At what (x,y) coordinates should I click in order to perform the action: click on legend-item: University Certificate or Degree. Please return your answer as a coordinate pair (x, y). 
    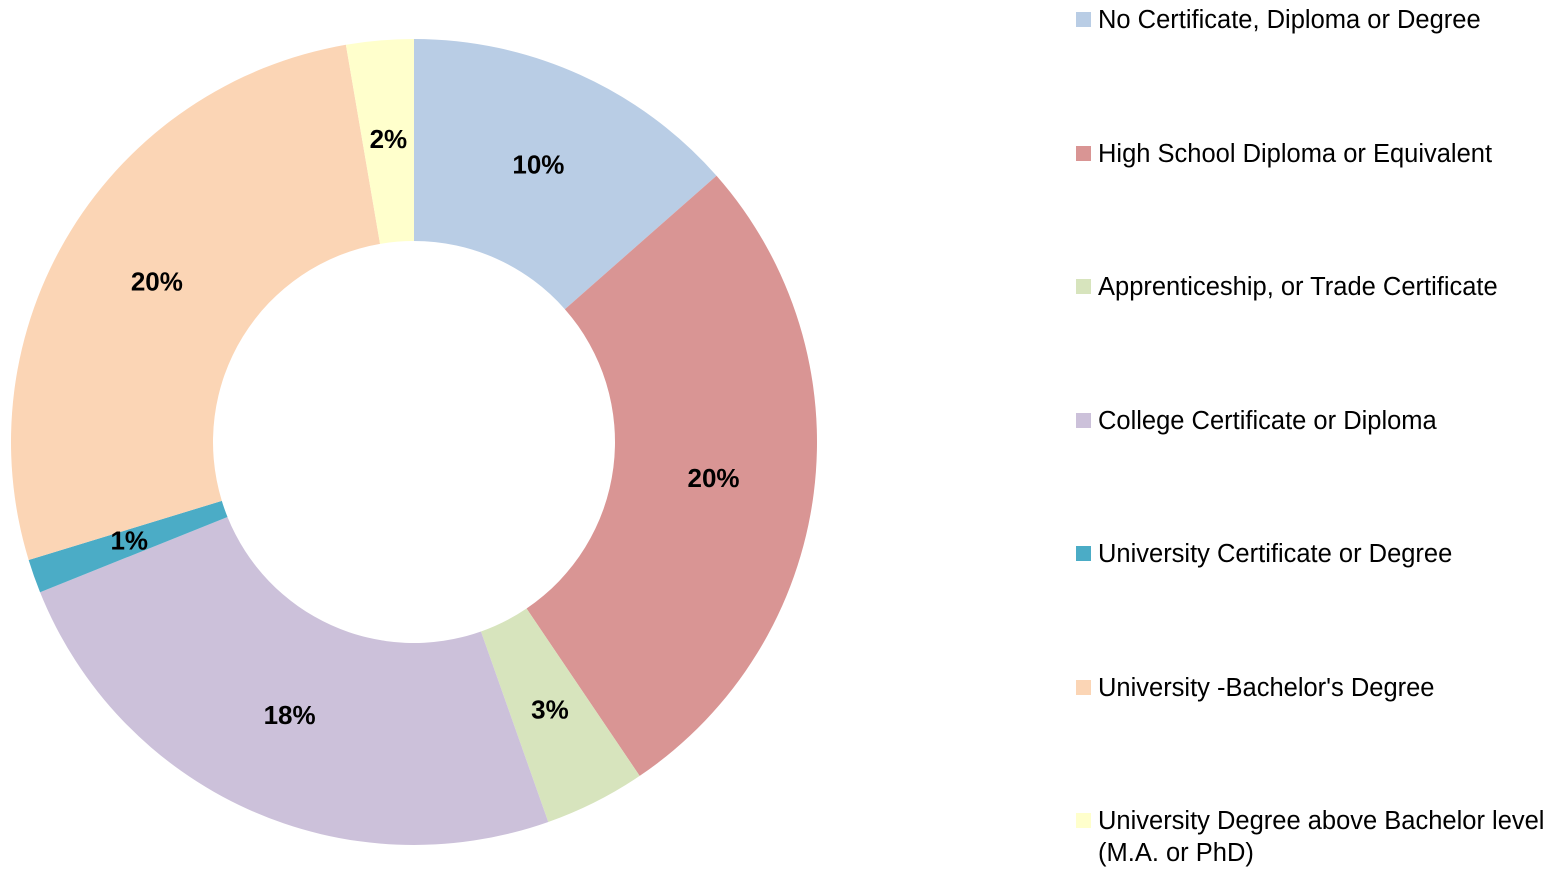
    Looking at the image, I should click on (1320, 554).